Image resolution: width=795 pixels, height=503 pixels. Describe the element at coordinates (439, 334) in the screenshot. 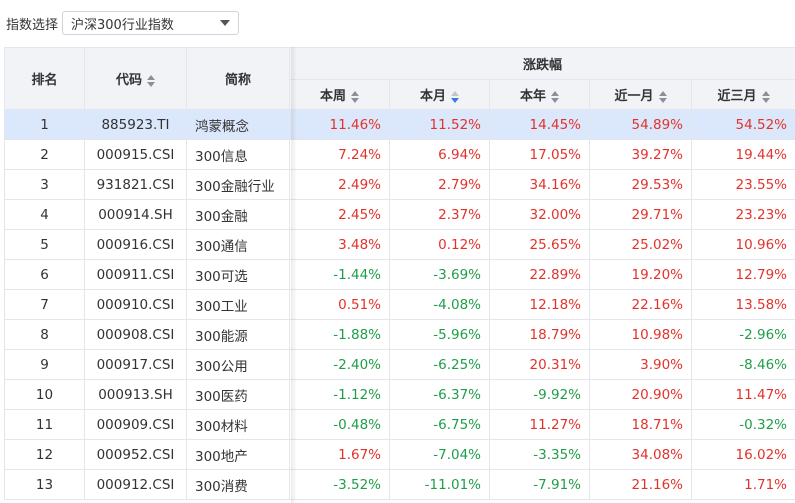

I see `cell-month: -5.96%` at that location.